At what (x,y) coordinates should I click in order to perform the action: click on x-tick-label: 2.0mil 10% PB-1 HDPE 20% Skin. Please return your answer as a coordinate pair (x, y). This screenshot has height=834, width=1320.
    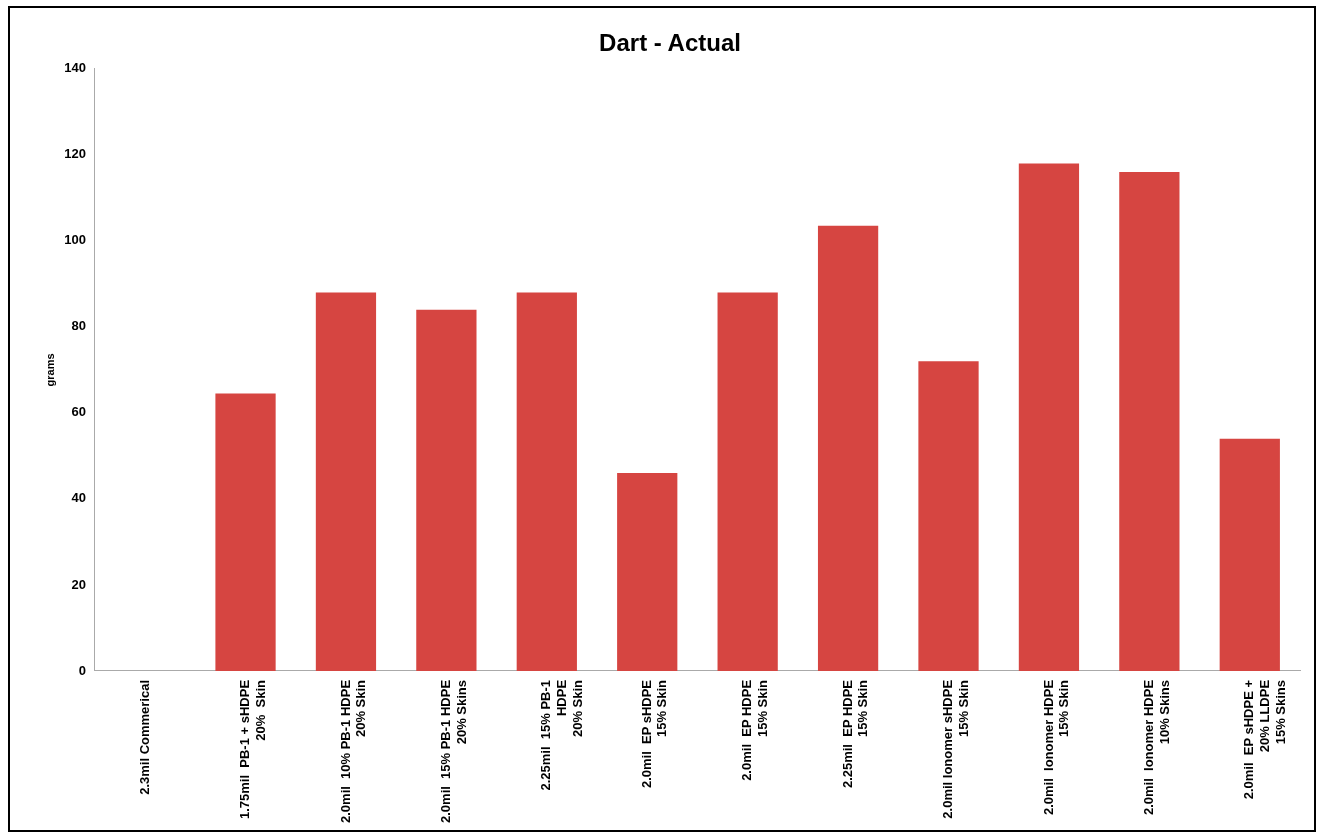
    Looking at the image, I should click on (353, 751).